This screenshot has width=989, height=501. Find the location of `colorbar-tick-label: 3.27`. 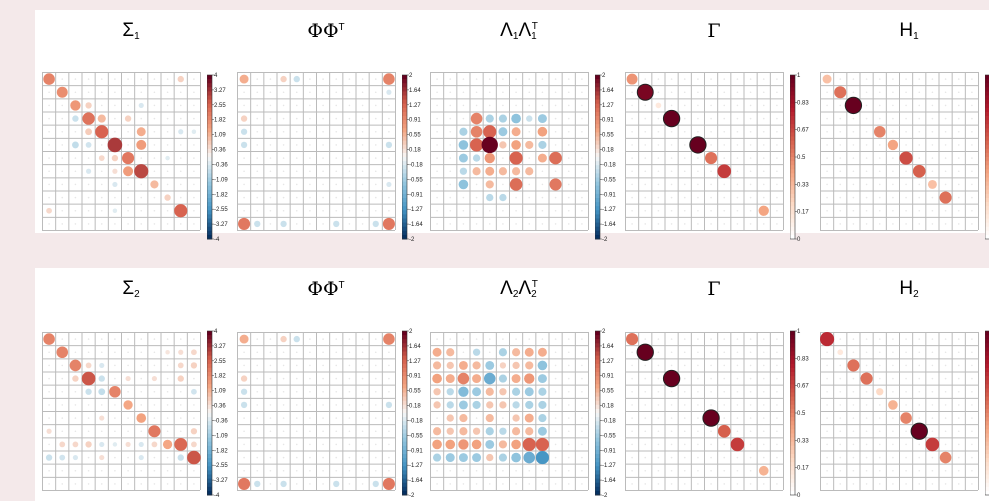

colorbar-tick-label: 3.27 is located at coordinates (220, 91).